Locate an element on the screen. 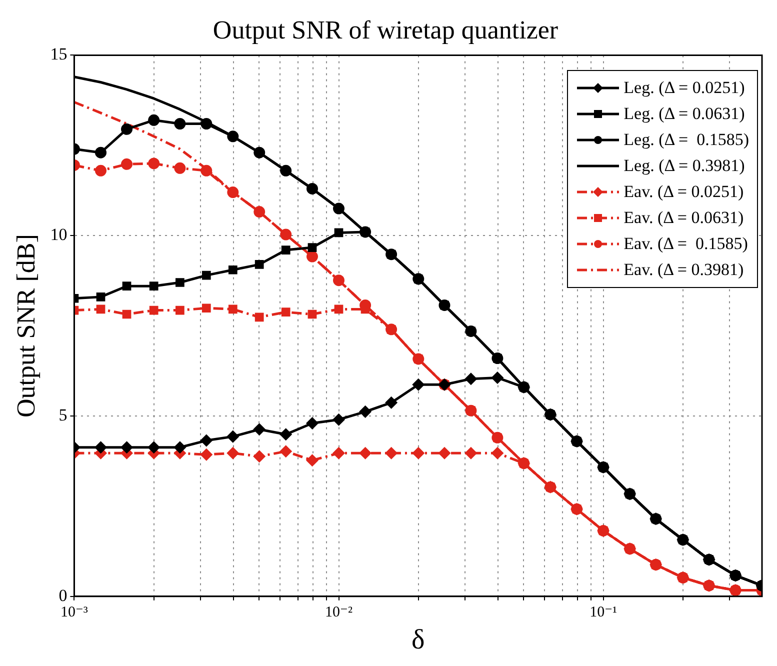  legend-label: Eav. (Δ = 0.3981) is located at coordinates (684, 270).